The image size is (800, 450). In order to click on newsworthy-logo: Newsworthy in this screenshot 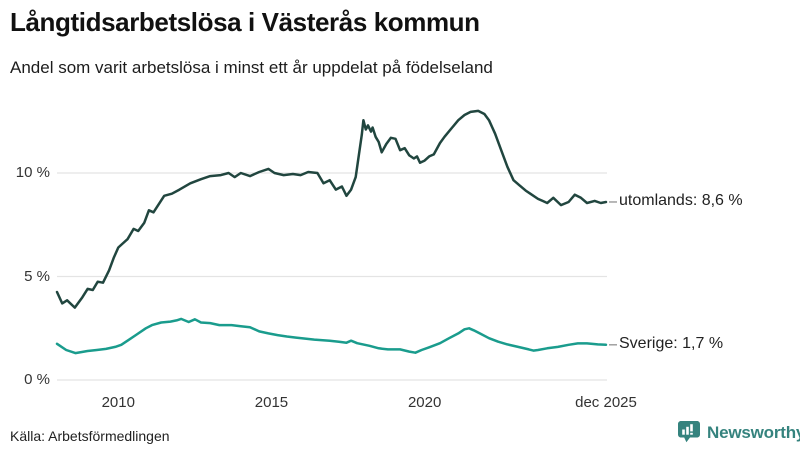, I will do `click(738, 432)`.